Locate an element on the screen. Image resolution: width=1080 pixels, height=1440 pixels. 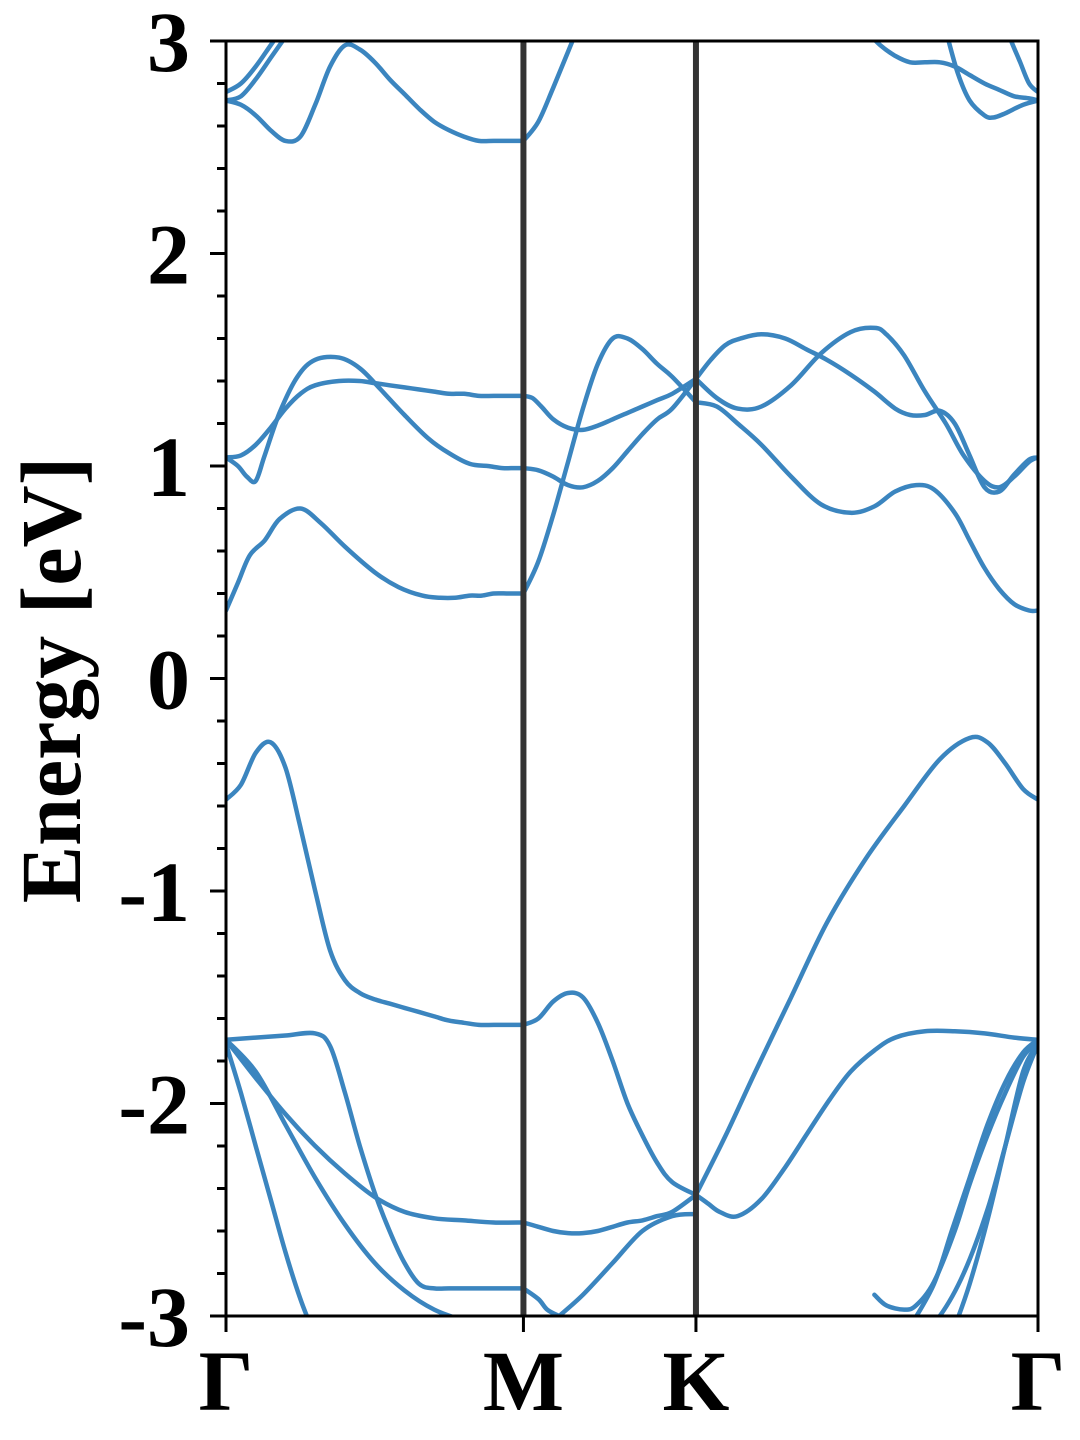
y-axis-label: Energy [eV] is located at coordinates (51, 680).